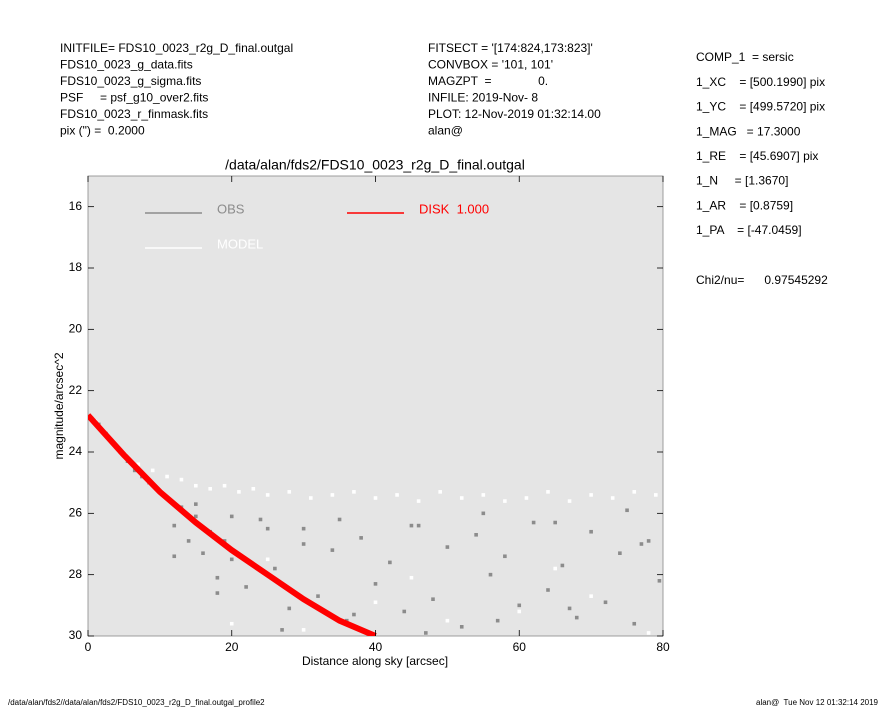  I want to click on info-right: 1_PA = [-47.0459], so click(749, 230).